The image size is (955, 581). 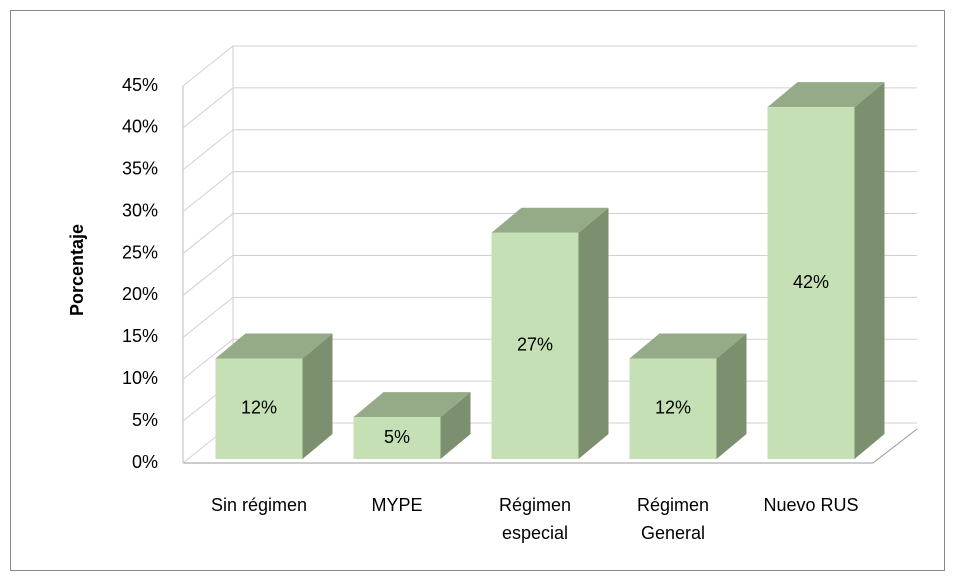 I want to click on y-tick-label: 10%, so click(x=140, y=378).